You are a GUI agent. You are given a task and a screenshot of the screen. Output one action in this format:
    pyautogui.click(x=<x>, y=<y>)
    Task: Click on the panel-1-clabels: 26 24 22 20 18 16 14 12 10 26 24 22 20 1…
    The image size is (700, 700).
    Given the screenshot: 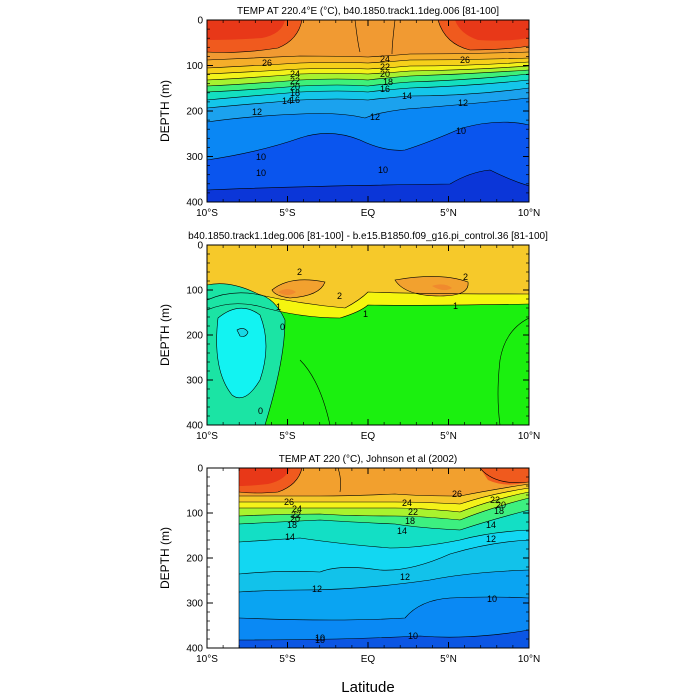 What is the action you would take?
    pyautogui.click(x=361, y=116)
    